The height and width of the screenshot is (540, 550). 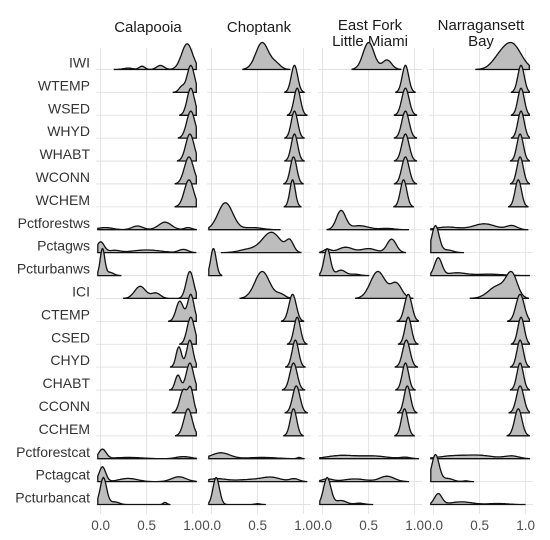 What do you see at coordinates (53, 269) in the screenshot?
I see `row-label: Pcturbanws` at bounding box center [53, 269].